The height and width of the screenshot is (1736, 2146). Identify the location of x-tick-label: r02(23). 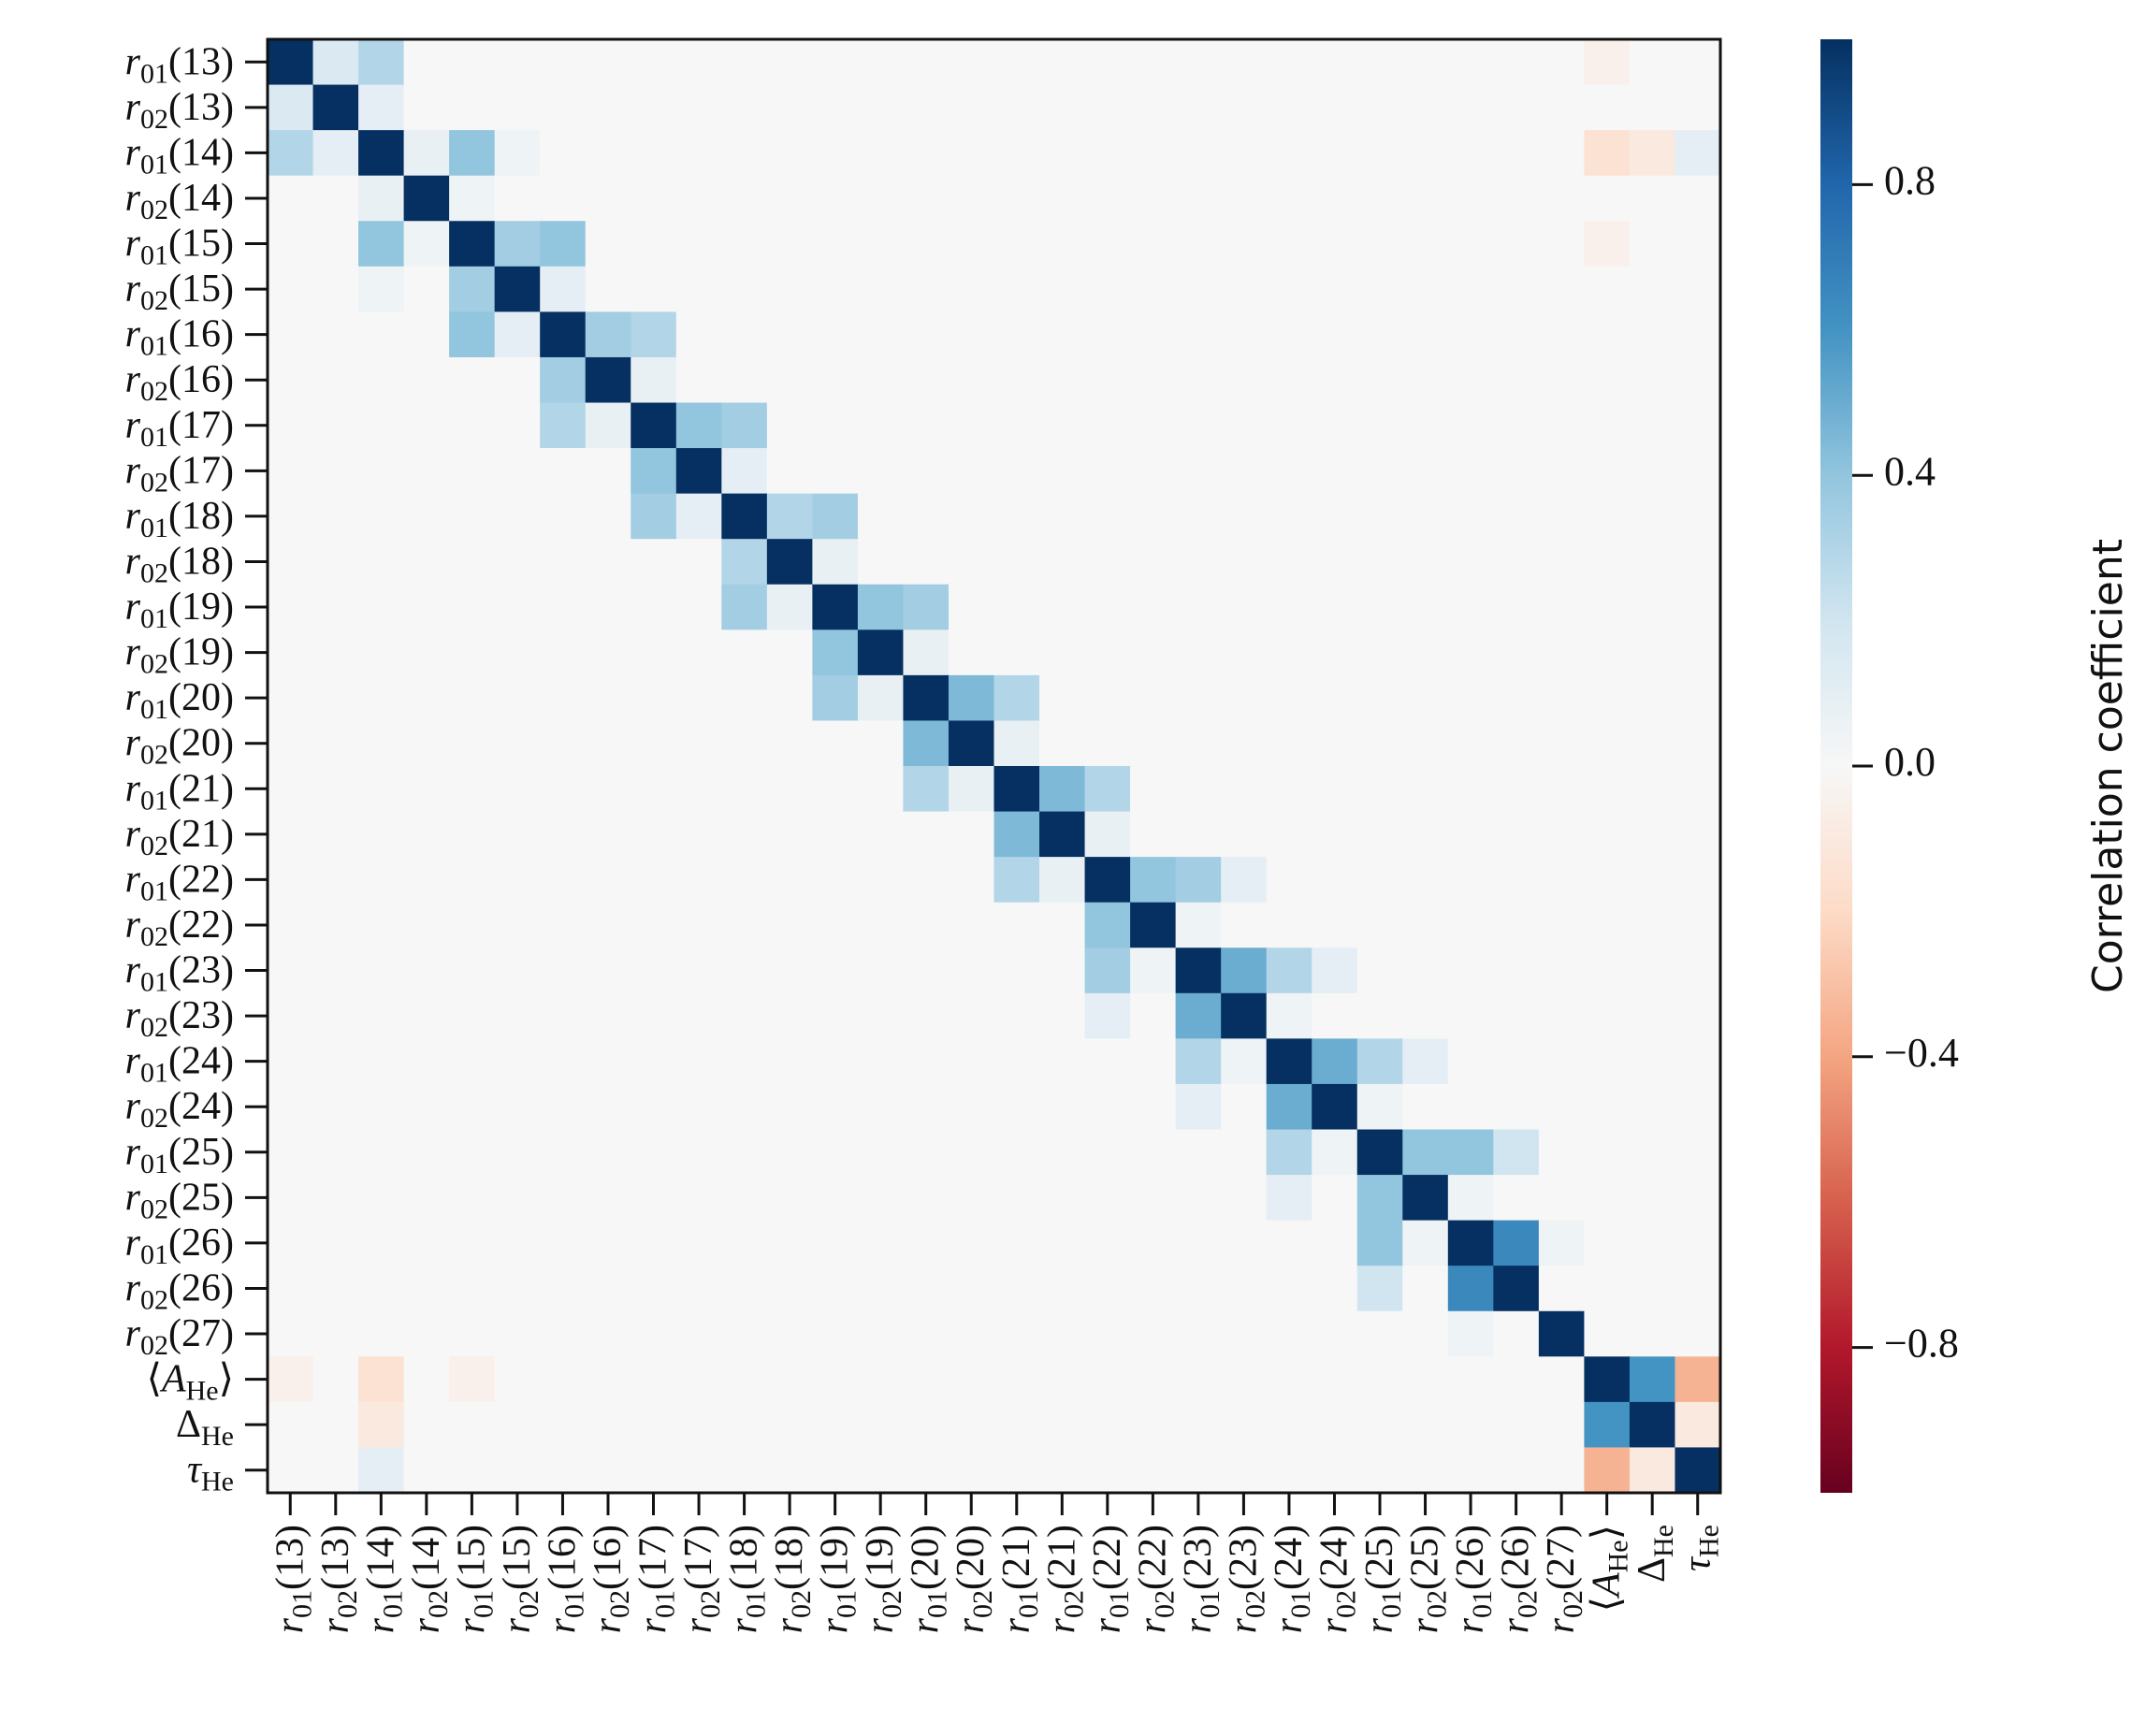
(1246, 1579).